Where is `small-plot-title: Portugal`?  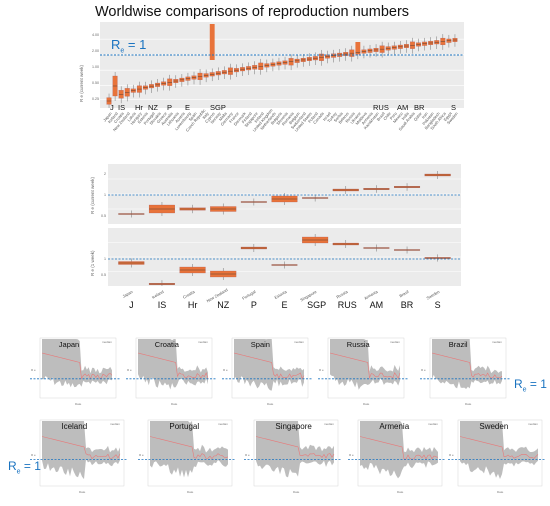 small-plot-title: Portugal is located at coordinates (184, 426).